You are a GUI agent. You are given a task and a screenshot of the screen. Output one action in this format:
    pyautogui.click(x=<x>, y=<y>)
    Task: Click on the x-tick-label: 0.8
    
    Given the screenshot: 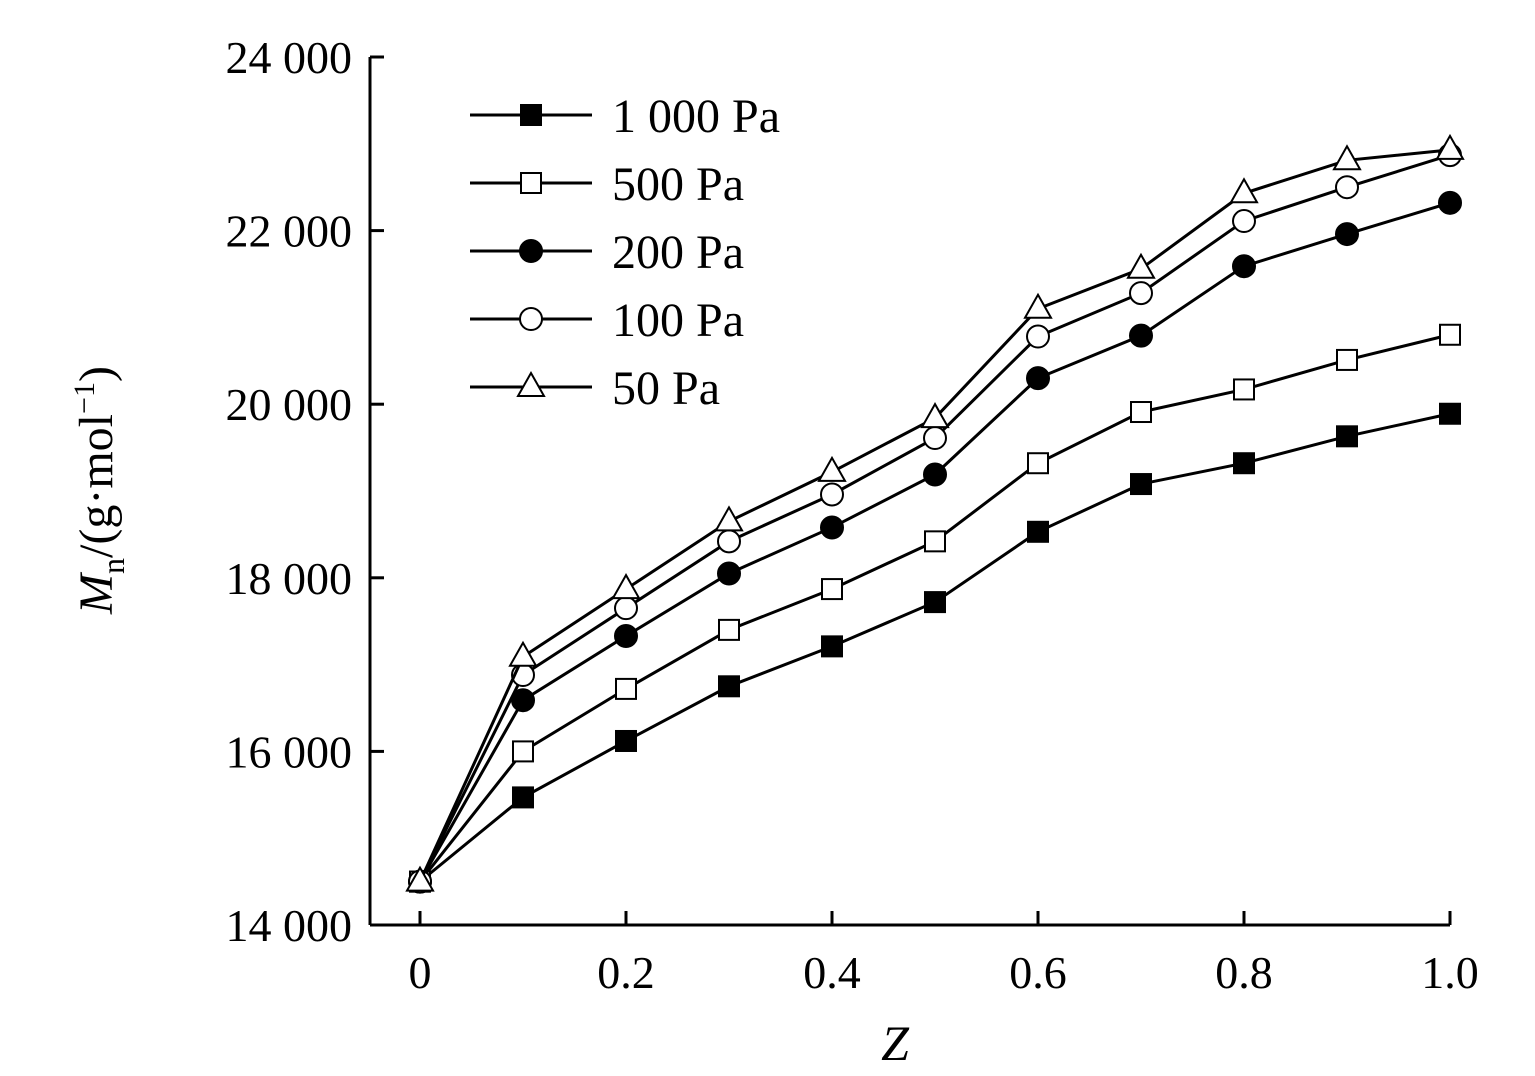 What is the action you would take?
    pyautogui.click(x=1244, y=972)
    